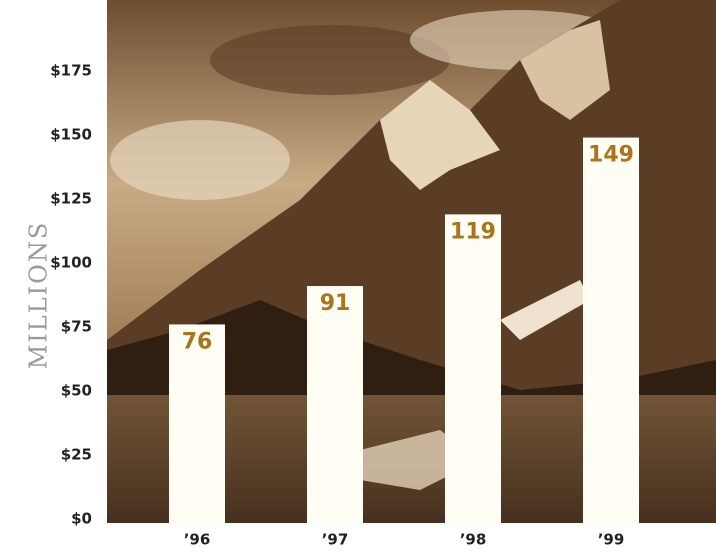 The width and height of the screenshot is (716, 554). I want to click on y-tick-label: $175, so click(71, 71).